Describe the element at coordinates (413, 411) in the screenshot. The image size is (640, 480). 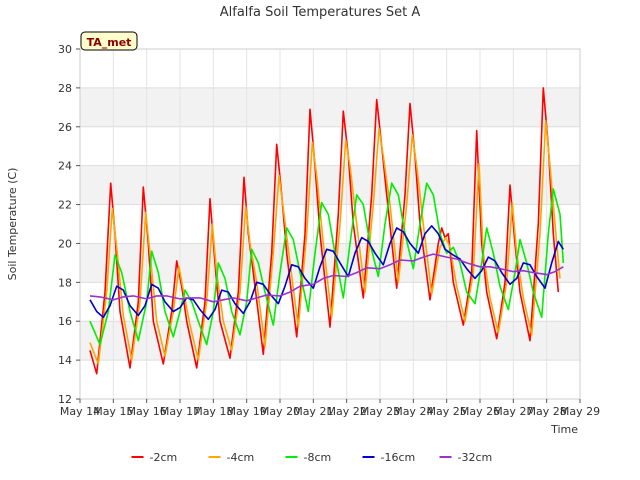
I see `x-tick-label: May 24` at that location.